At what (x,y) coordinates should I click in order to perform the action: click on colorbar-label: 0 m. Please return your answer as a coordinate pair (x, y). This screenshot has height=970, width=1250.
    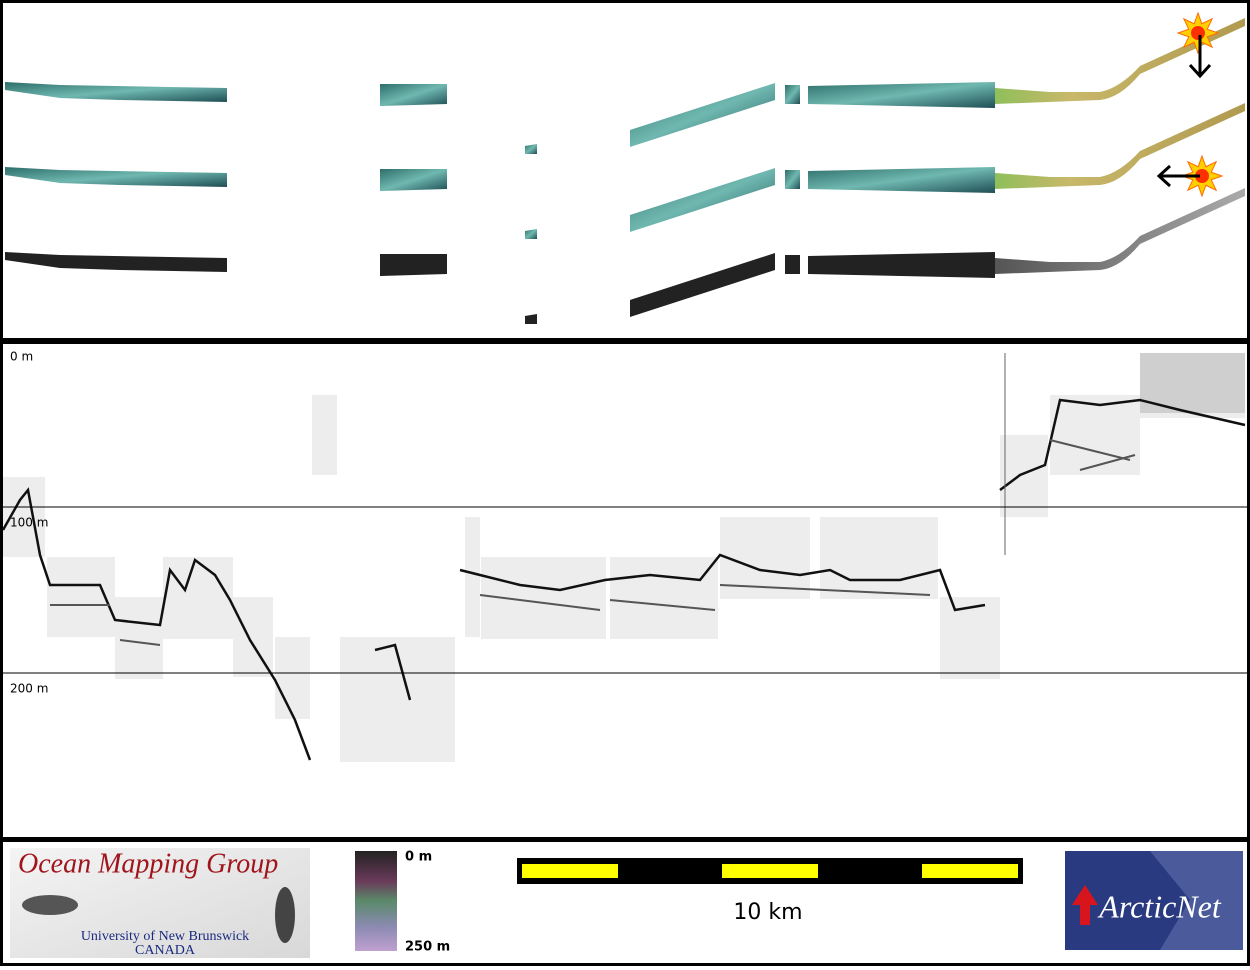
    Looking at the image, I should click on (418, 857).